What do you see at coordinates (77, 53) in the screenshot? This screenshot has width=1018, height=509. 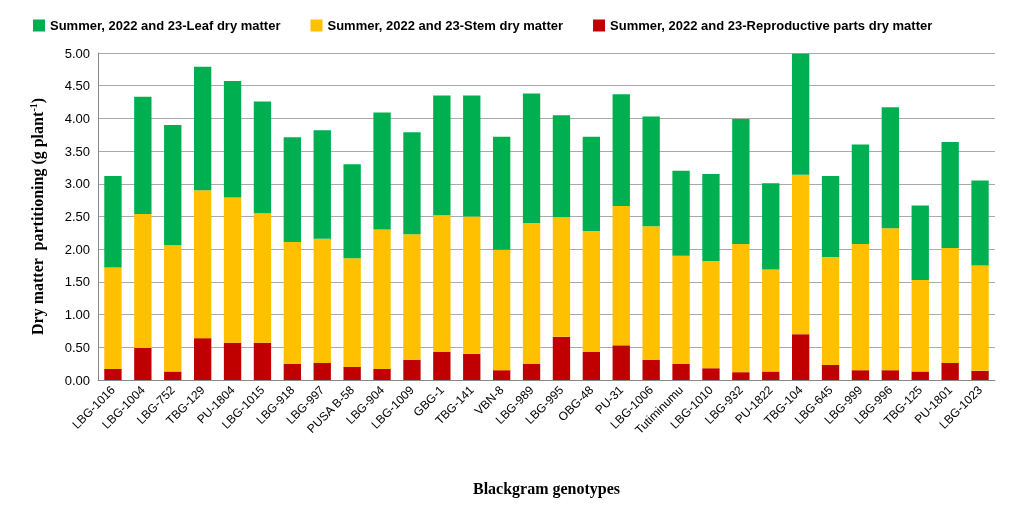 I see `y-tick-label: 5.00` at bounding box center [77, 53].